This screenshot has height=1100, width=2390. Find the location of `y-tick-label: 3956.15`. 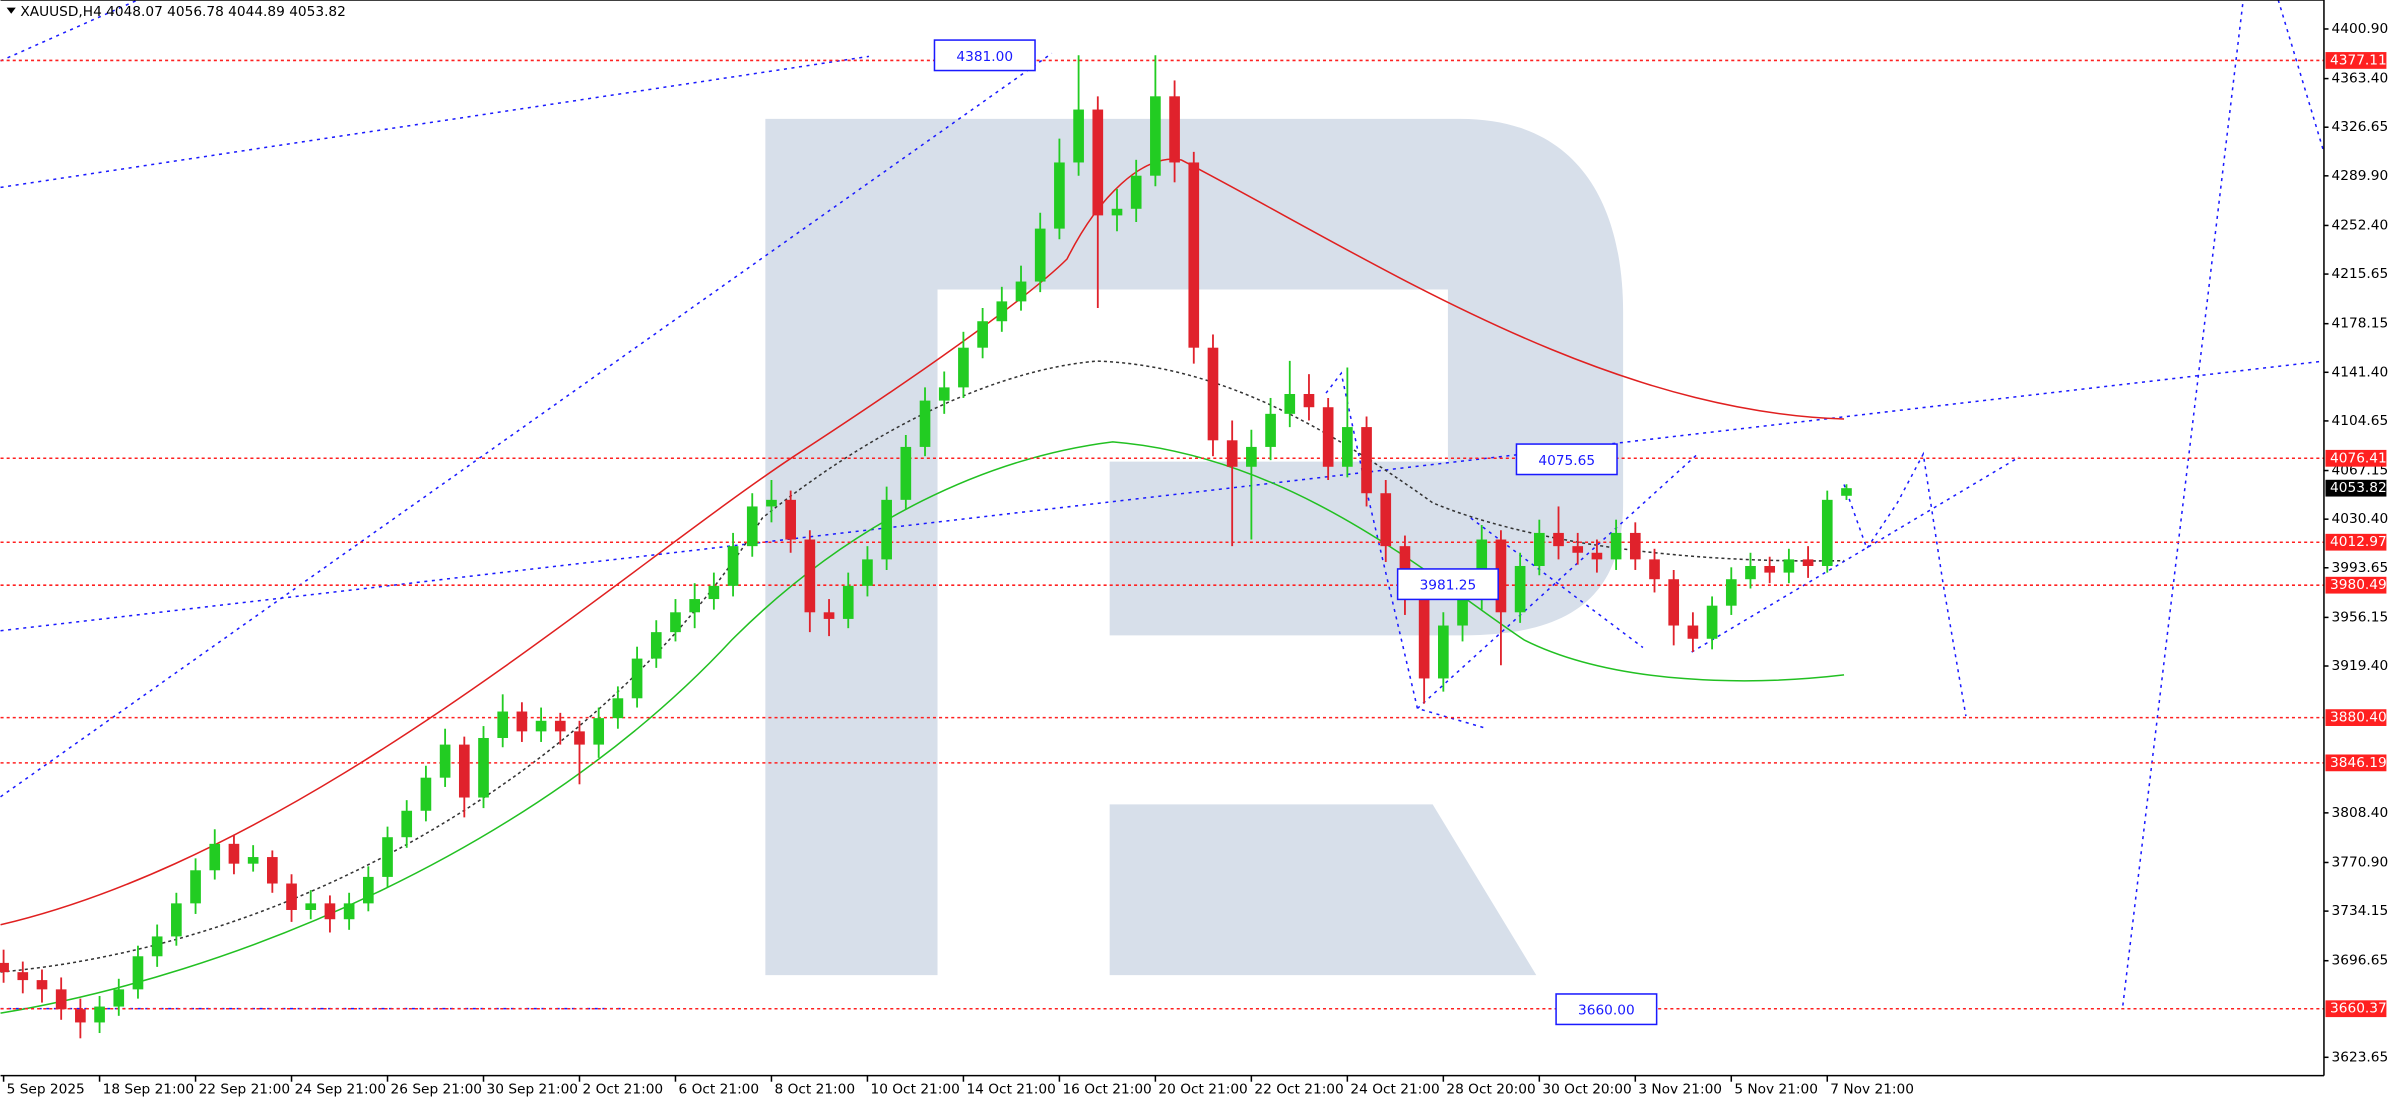

y-tick-label: 3956.15 is located at coordinates (2360, 617).